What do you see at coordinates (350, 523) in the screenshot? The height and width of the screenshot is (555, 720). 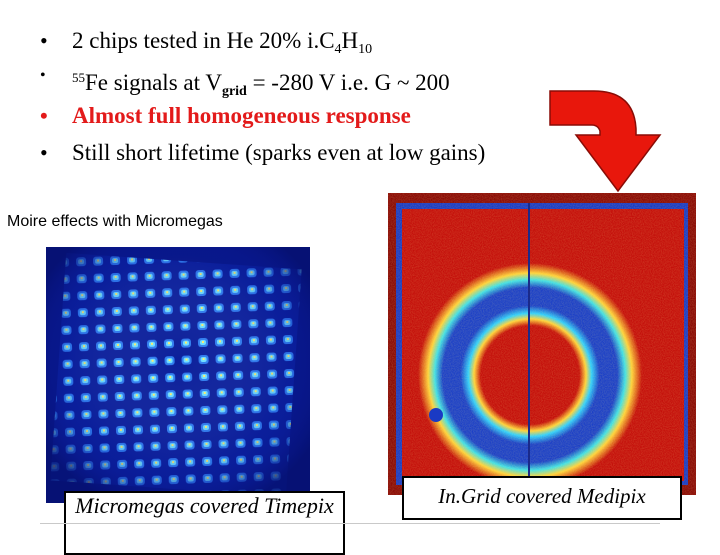 I see `divider-line` at bounding box center [350, 523].